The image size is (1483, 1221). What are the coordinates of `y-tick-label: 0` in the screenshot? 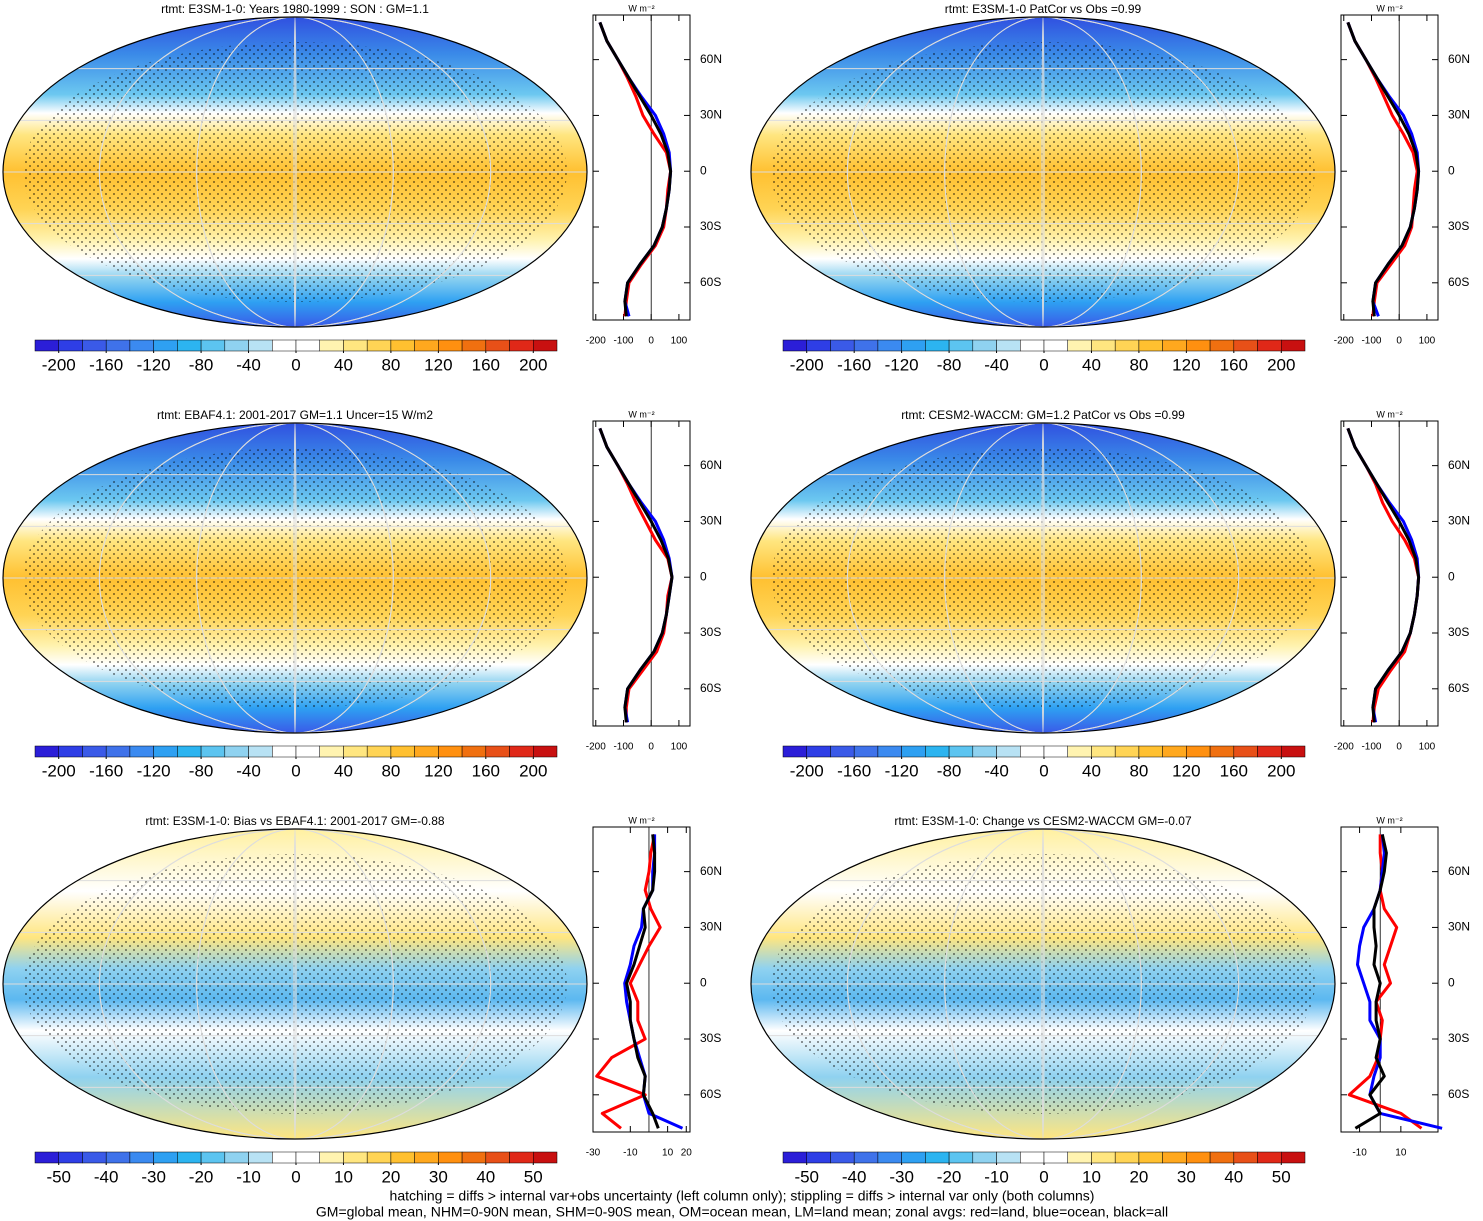 It's located at (703, 576).